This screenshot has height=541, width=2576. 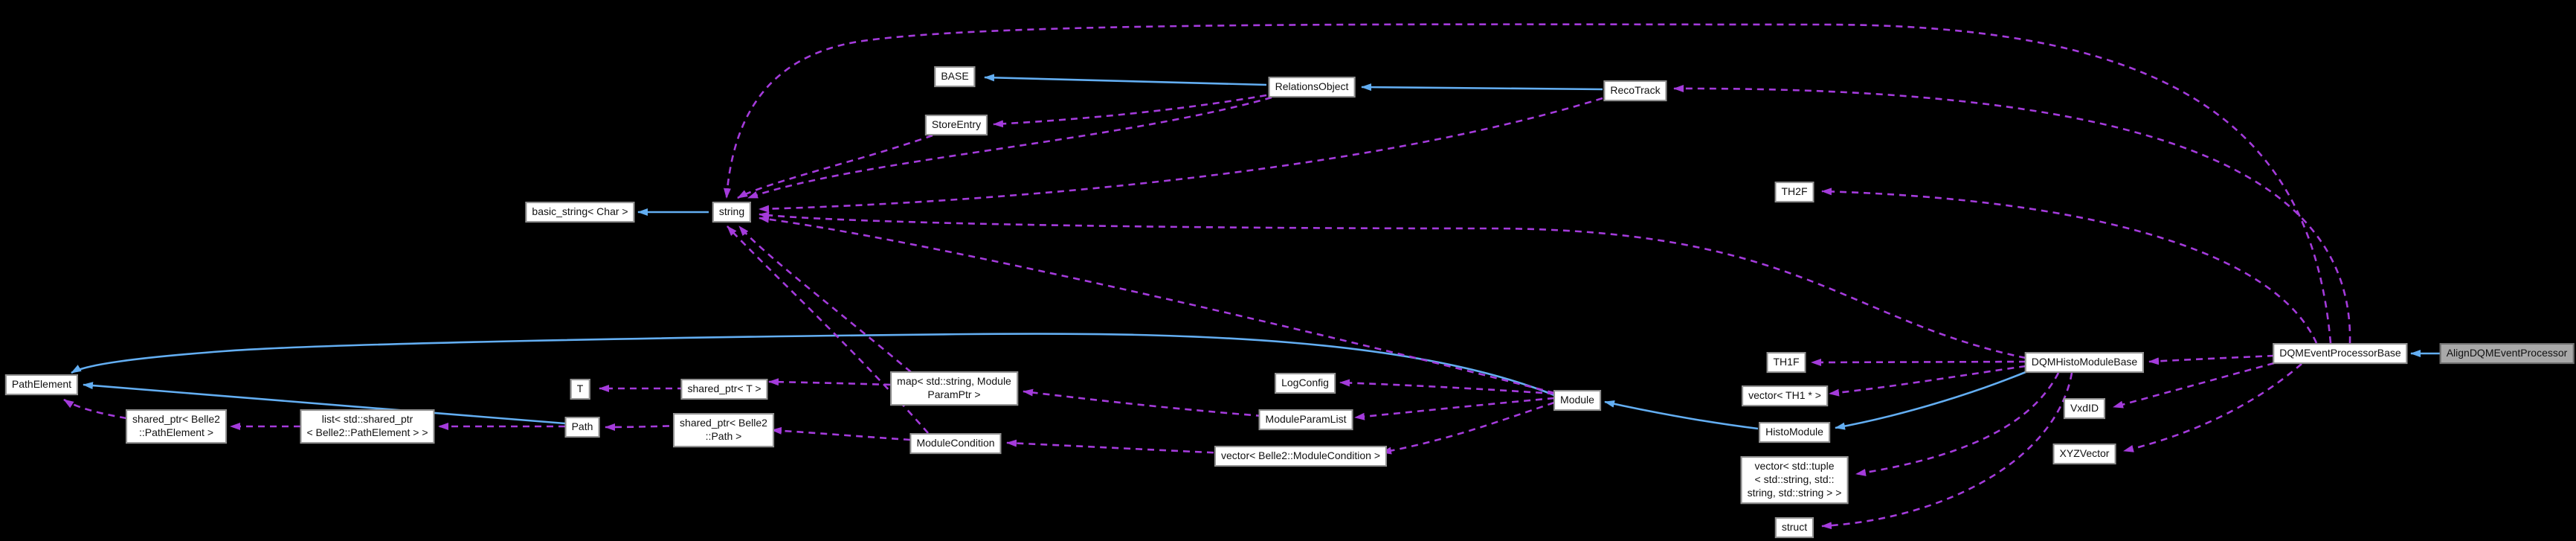 What do you see at coordinates (1447, 387) in the screenshot?
I see `edge-module-to-log_config` at bounding box center [1447, 387].